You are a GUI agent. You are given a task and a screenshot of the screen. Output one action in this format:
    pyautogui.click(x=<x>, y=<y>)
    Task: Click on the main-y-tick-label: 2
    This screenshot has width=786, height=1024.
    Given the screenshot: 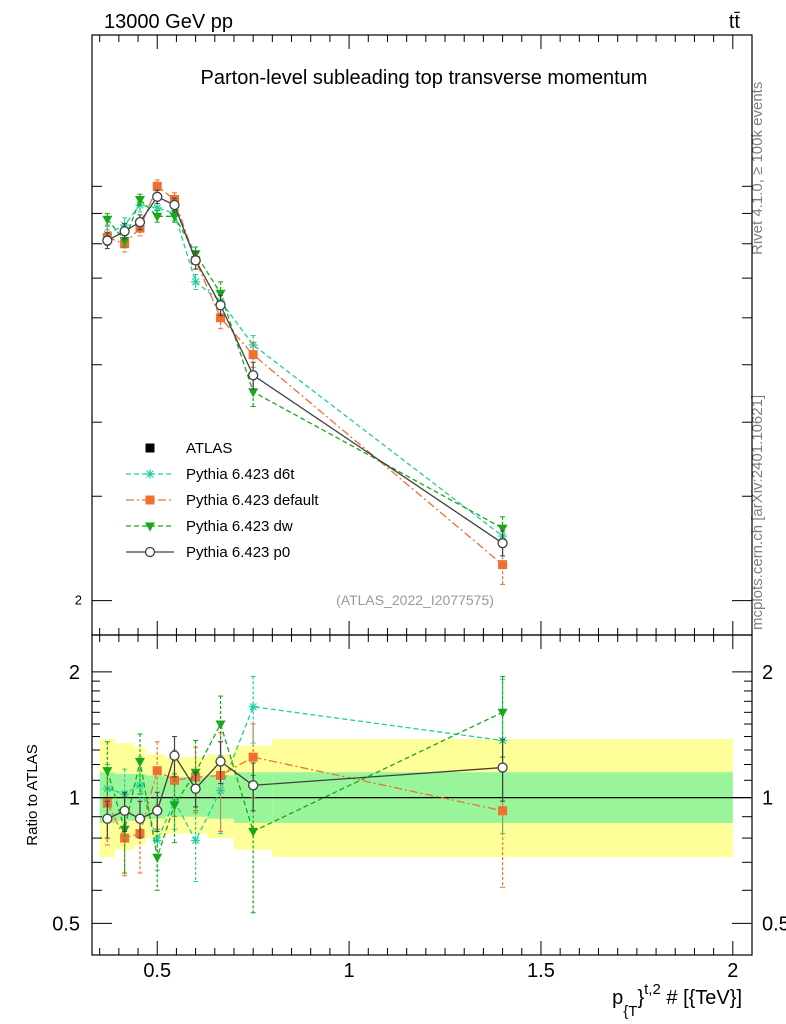 What is the action you would take?
    pyautogui.click(x=78, y=600)
    